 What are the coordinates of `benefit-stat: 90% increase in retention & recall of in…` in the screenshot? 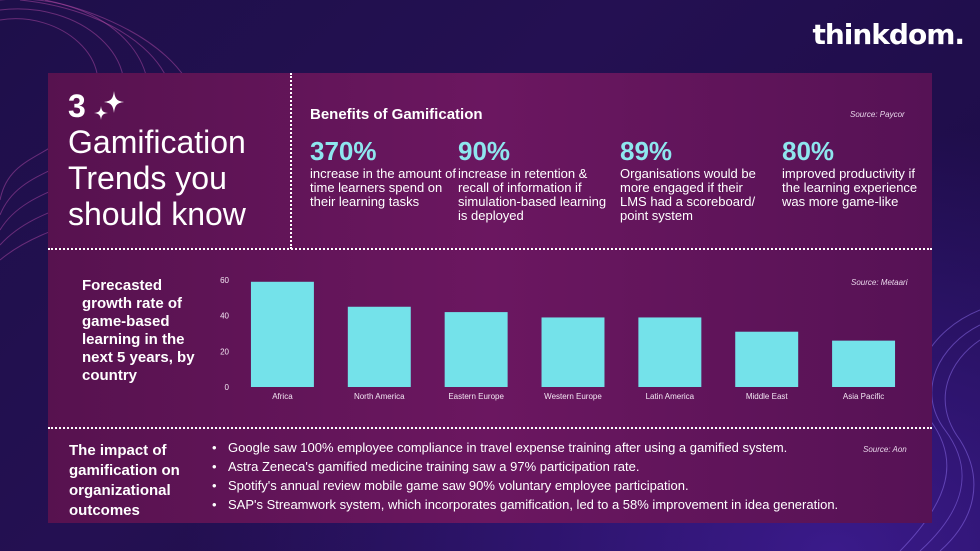 It's located at (534, 179).